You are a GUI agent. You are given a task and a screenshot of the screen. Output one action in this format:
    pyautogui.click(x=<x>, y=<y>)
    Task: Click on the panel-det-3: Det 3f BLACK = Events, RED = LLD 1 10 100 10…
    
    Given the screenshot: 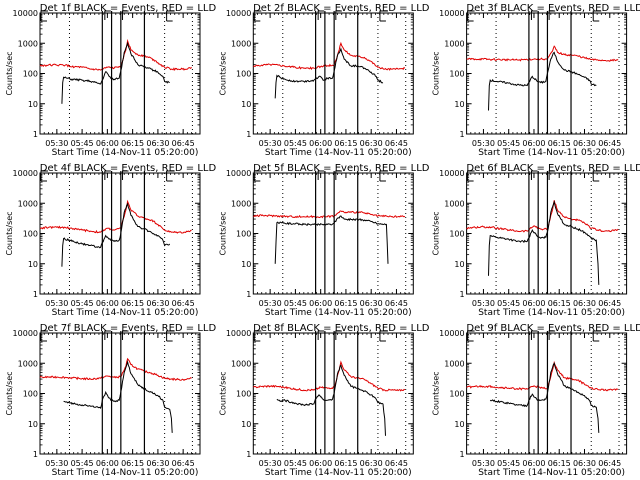 What is the action you would take?
    pyautogui.click(x=536, y=80)
    